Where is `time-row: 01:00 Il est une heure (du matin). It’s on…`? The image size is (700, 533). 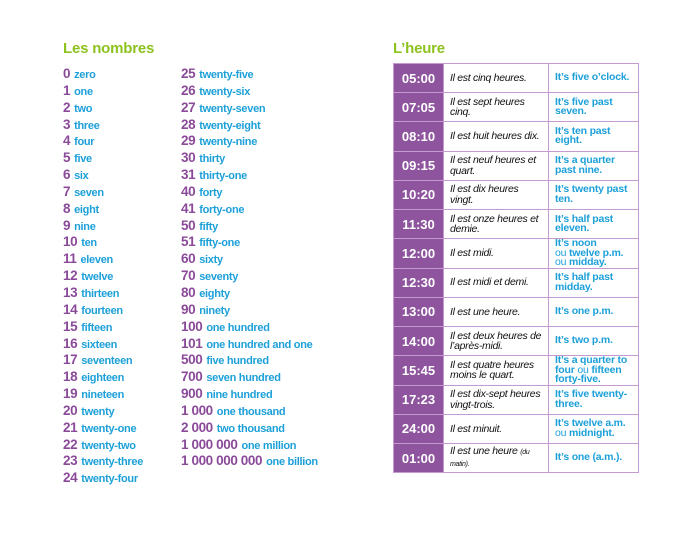 time-row: 01:00 Il est une heure (du matin). It’s on… is located at coordinates (516, 458).